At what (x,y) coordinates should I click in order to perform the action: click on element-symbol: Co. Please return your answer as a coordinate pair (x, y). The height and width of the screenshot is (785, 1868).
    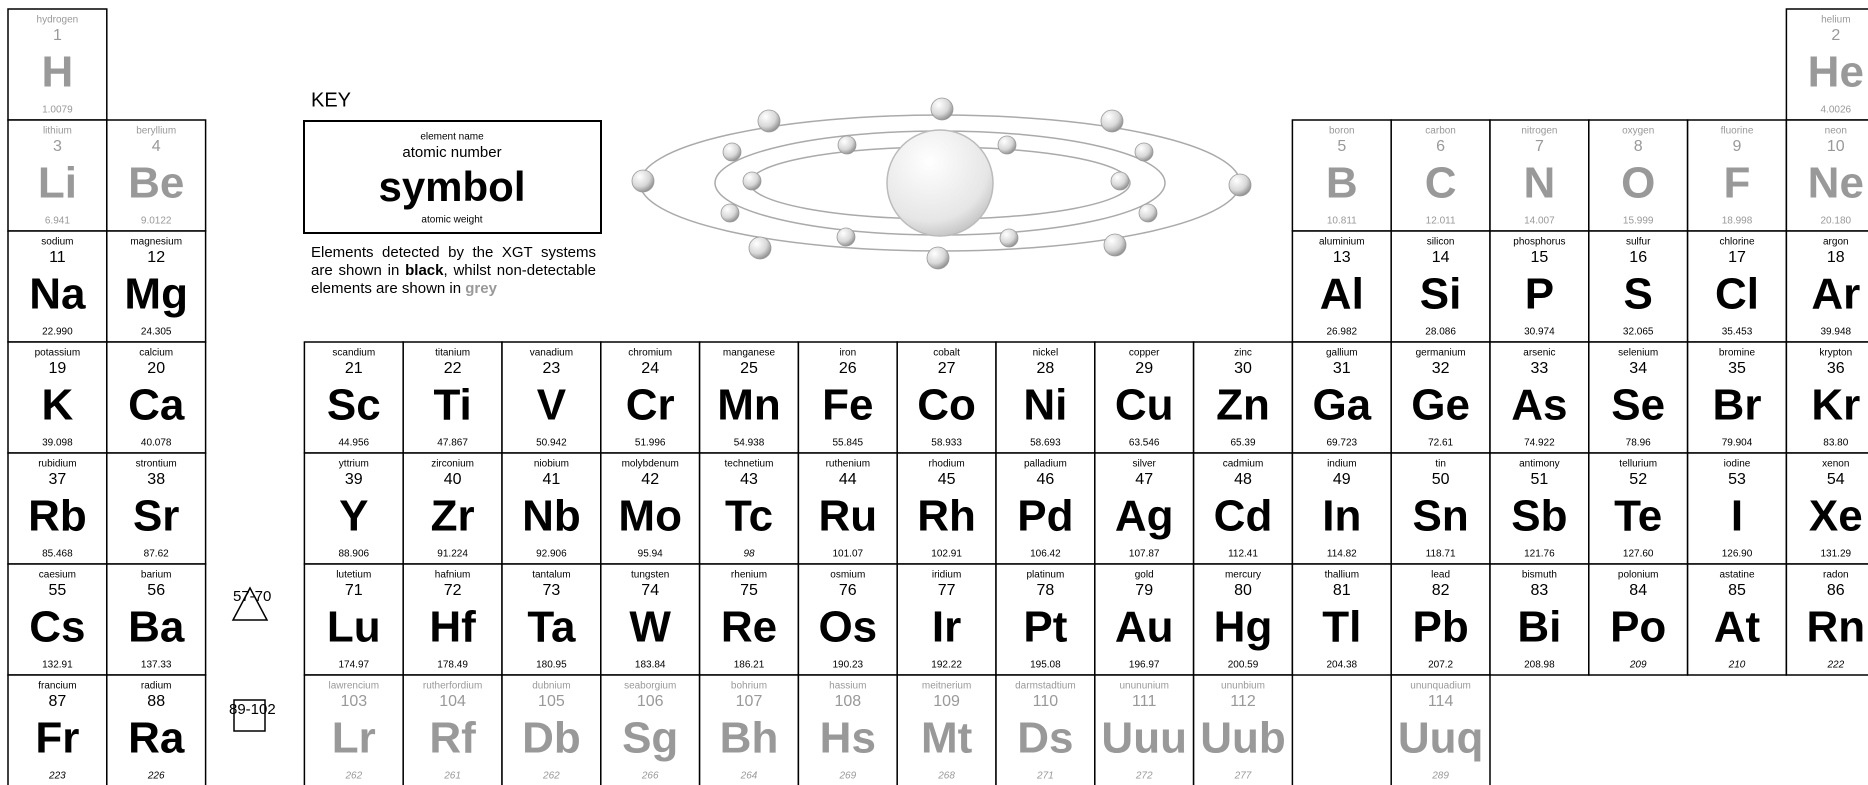
    Looking at the image, I should click on (946, 405).